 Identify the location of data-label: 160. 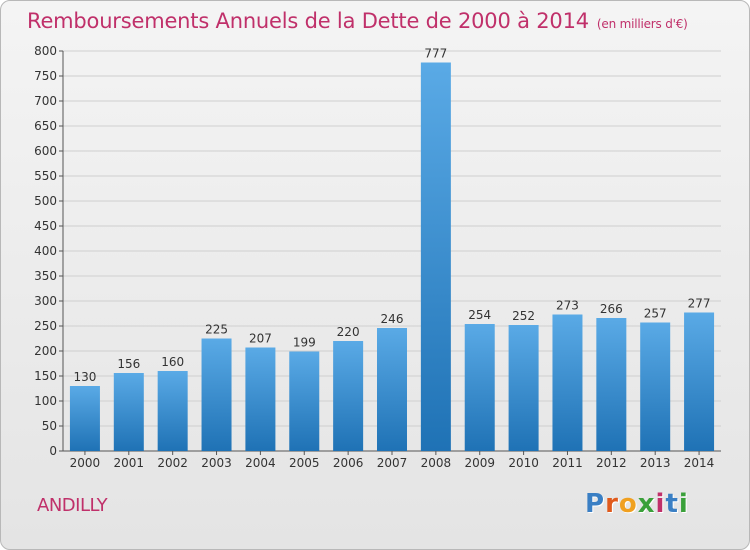
(172, 362).